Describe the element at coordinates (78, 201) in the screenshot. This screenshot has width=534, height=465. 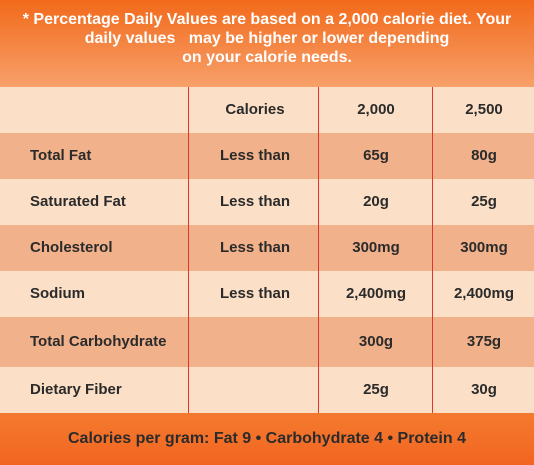
I see `nutrient-name: Saturated Fat` at that location.